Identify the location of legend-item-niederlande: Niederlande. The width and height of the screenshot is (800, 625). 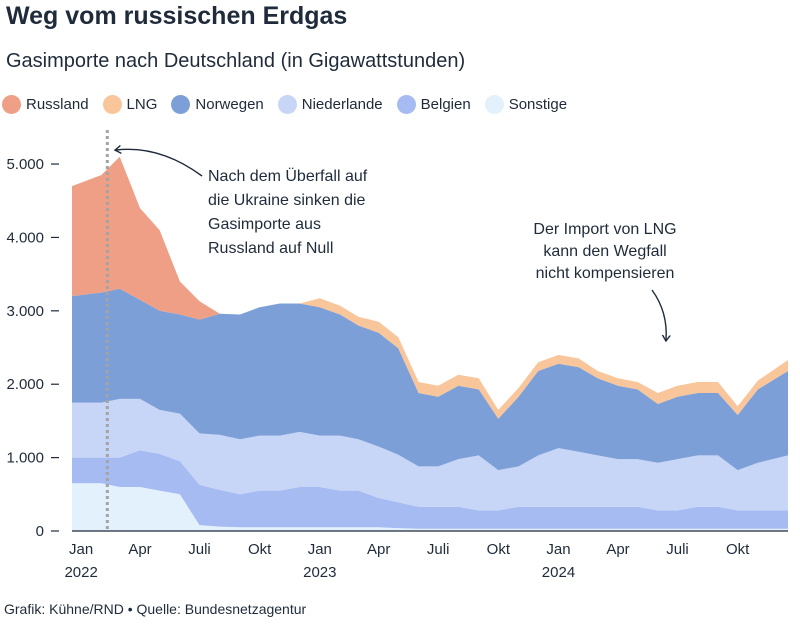
(330, 104).